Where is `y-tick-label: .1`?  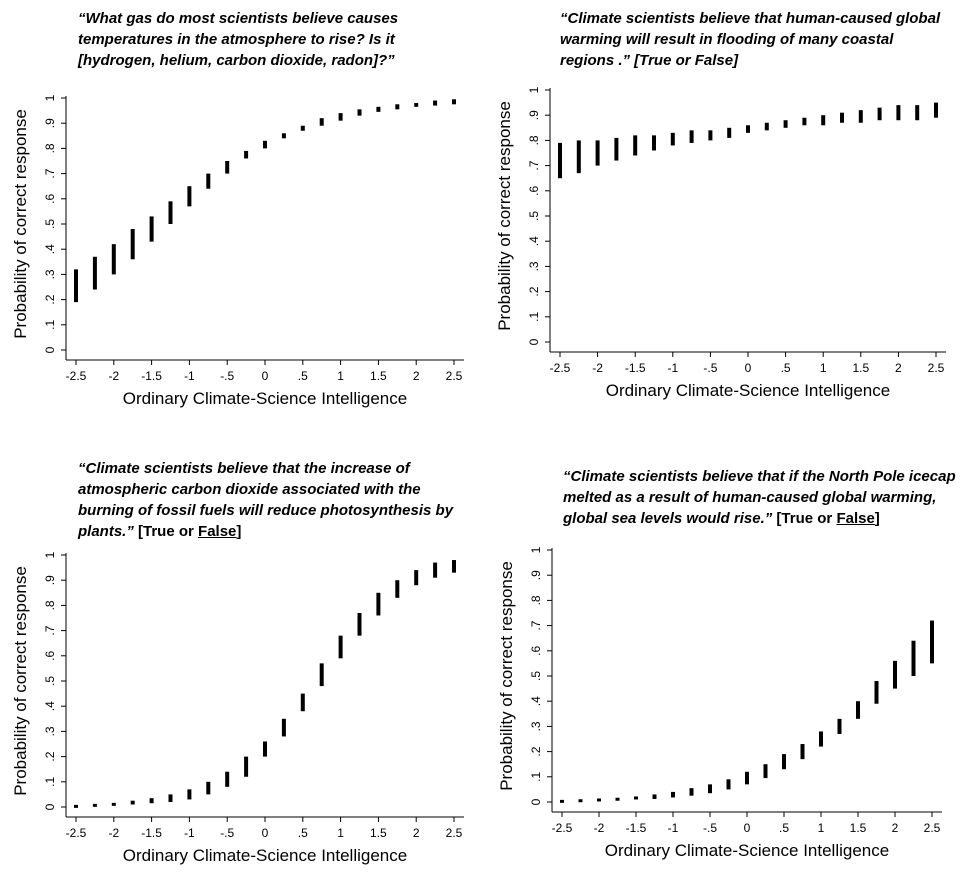 y-tick-label: .1 is located at coordinates (534, 316).